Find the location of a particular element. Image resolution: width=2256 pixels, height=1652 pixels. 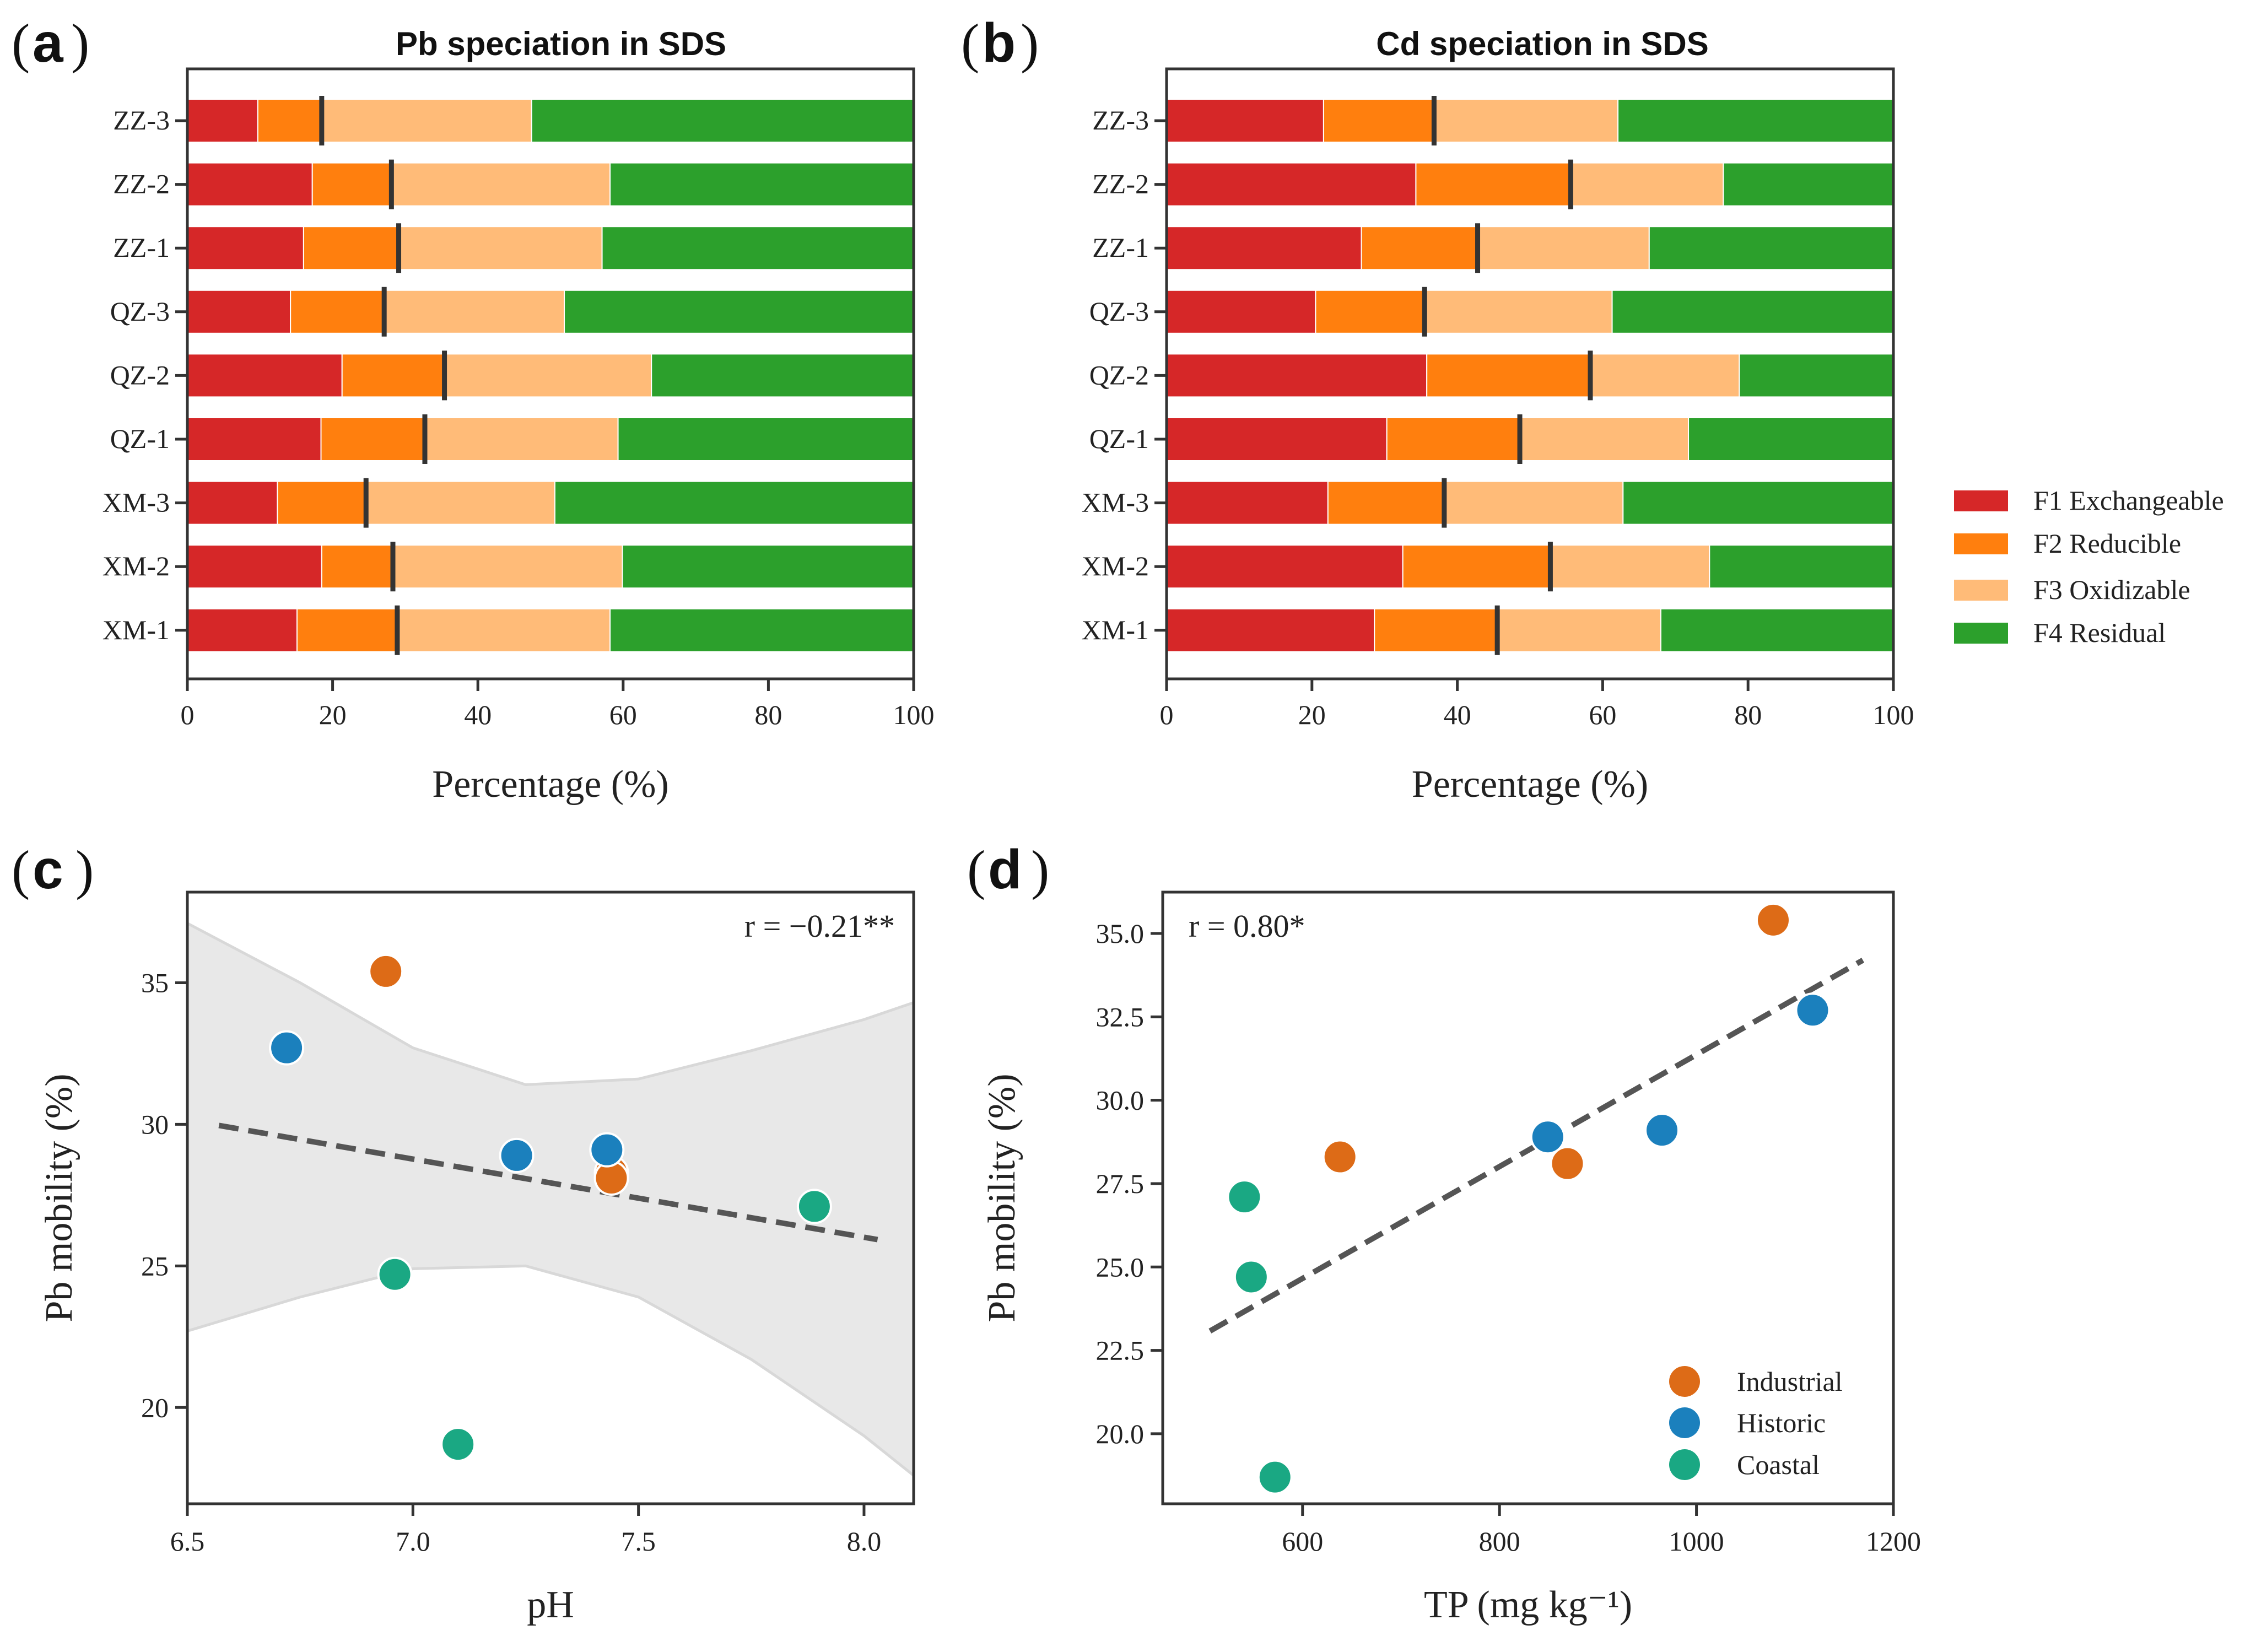

legend-swatch-F1 is located at coordinates (1981, 500).